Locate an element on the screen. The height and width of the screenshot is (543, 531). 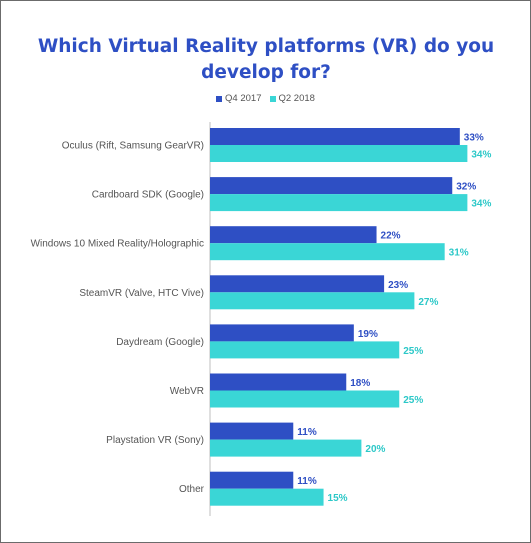
chart-legend: Q4 2017 Q2 2018 is located at coordinates (265, 98).